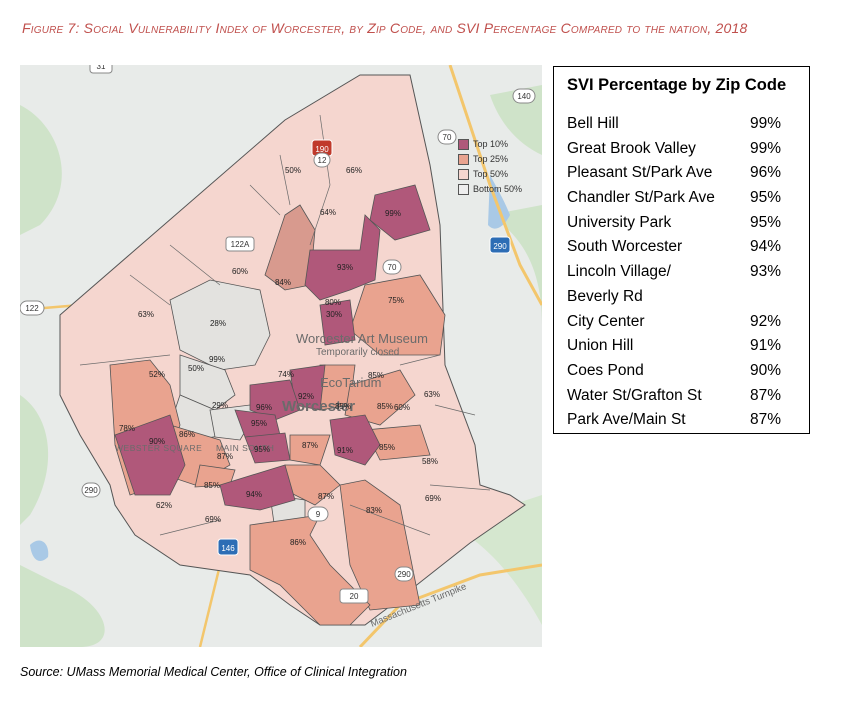 The width and height of the screenshot is (868, 719). I want to click on svi-table-row: Great Brook Valley 99%, so click(682, 149).